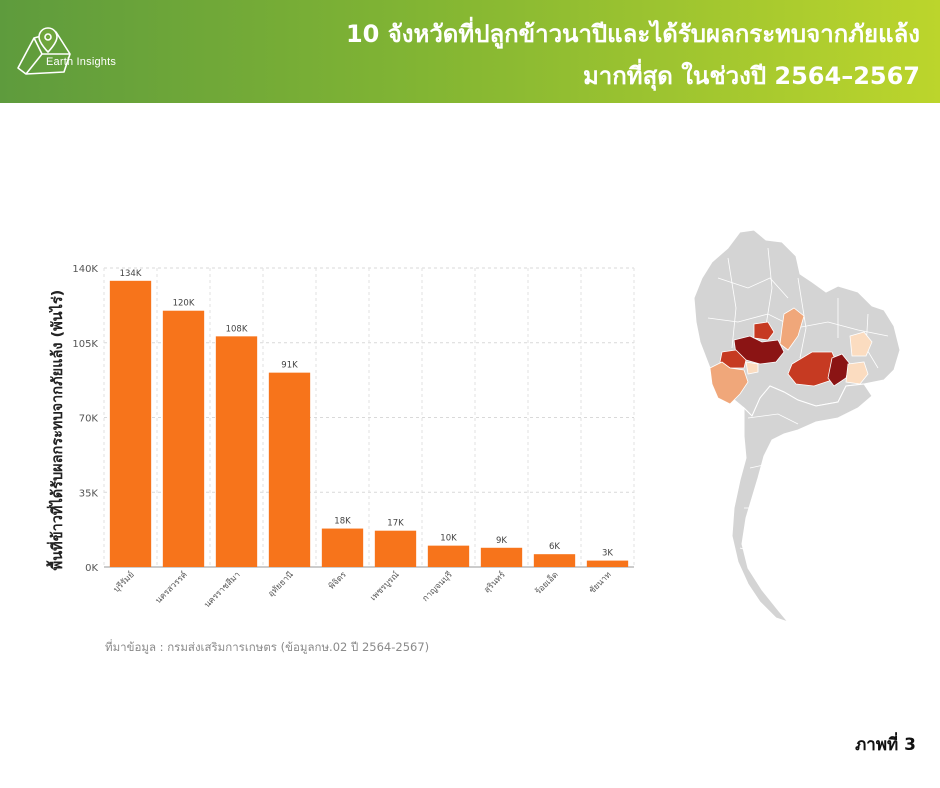 The image size is (940, 788). I want to click on thailand-map, so click(797, 426).